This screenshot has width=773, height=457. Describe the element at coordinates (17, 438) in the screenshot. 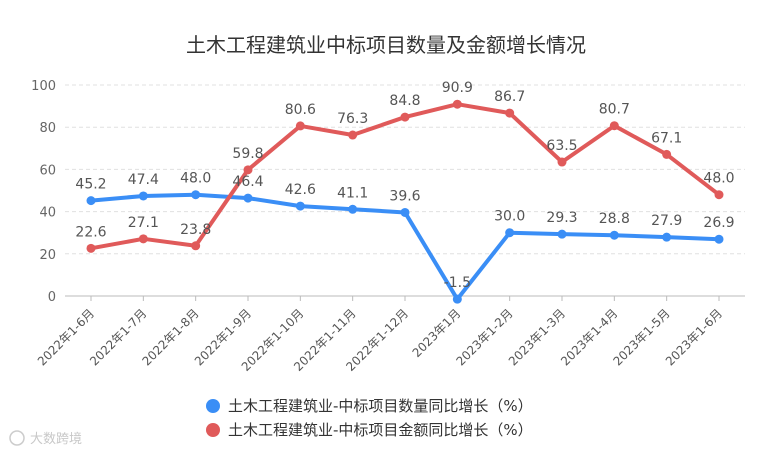

I see `watermark-logo-icon` at that location.